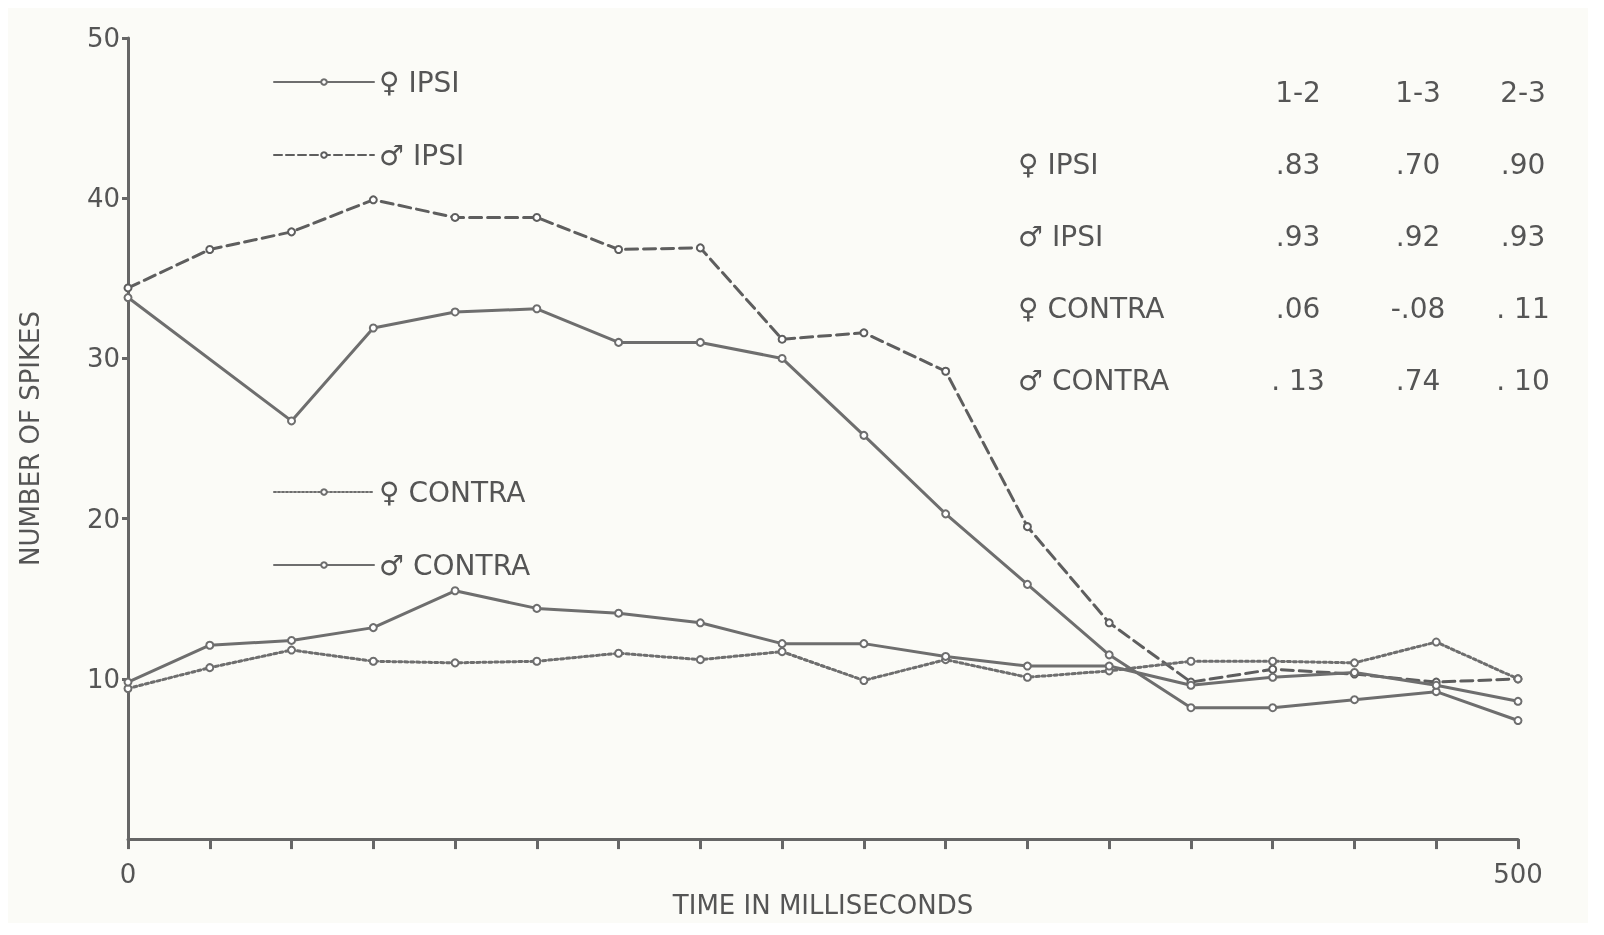  Describe the element at coordinates (1061, 236) in the screenshot. I see `annotation: ♂ IPSI` at that location.